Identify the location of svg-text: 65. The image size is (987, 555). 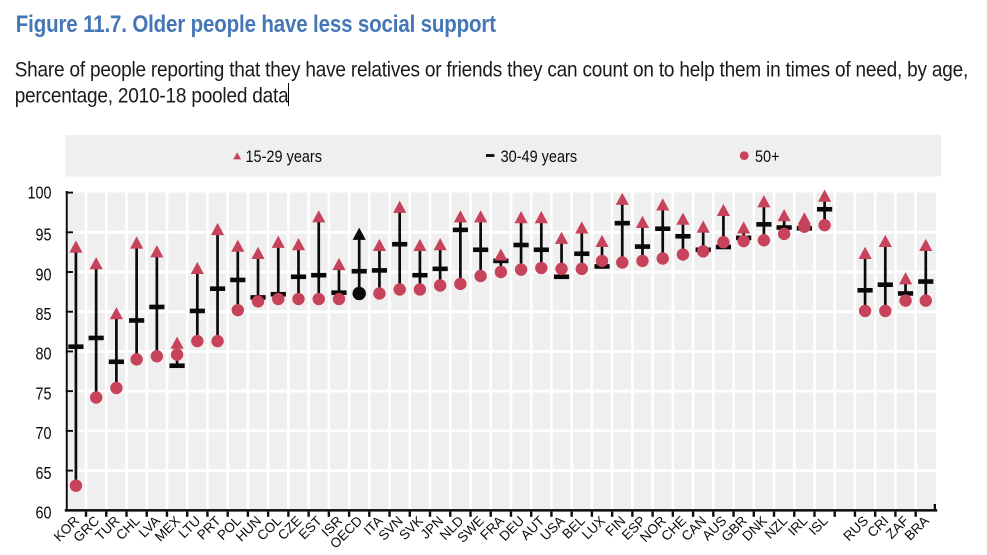
(43, 473).